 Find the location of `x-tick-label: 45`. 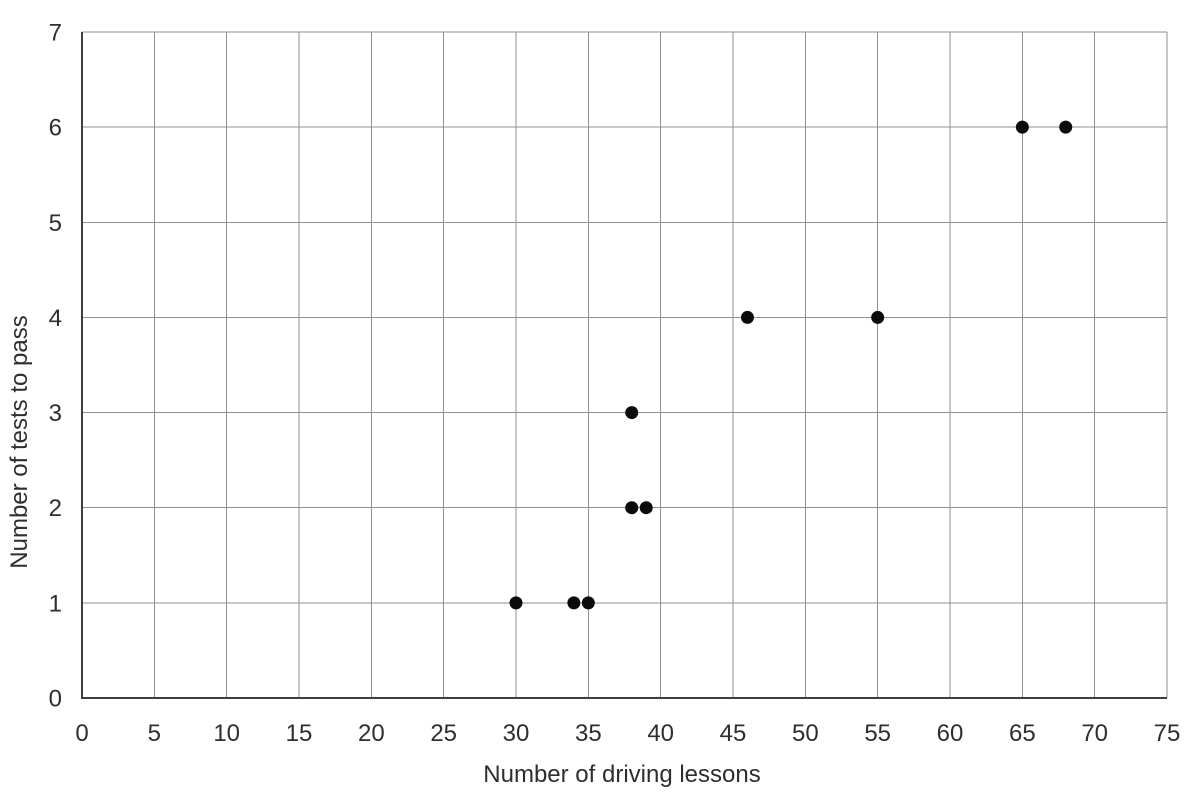

x-tick-label: 45 is located at coordinates (733, 733).